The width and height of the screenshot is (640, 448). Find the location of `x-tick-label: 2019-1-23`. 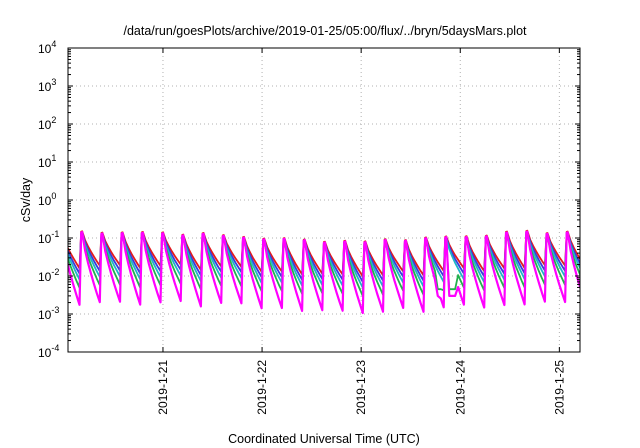

x-tick-label: 2019-1-23 is located at coordinates (361, 387).